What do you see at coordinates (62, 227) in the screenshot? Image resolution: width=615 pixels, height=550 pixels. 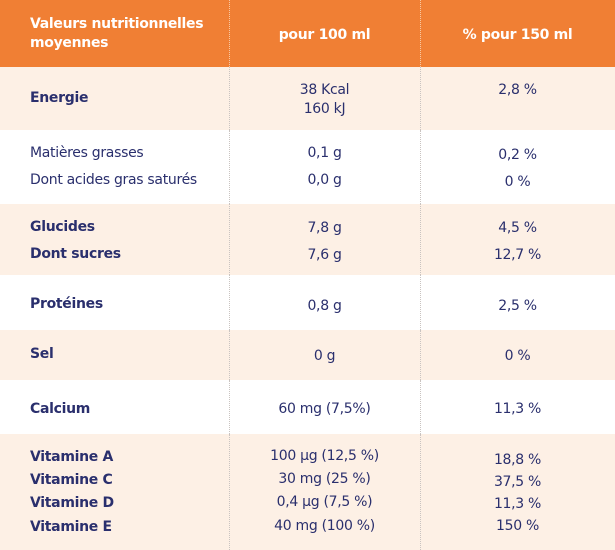 I see `nutrient-label: Glucides` at bounding box center [62, 227].